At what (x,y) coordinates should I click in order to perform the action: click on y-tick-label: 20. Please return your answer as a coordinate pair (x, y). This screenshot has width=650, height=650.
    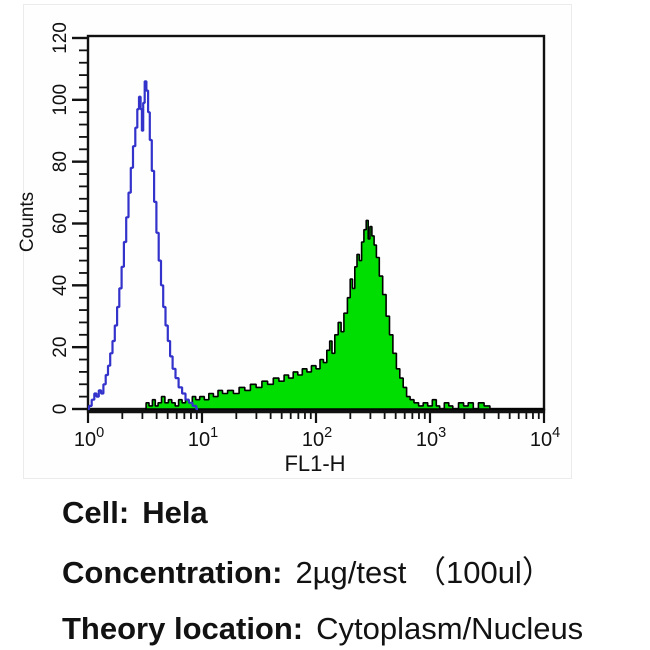
    Looking at the image, I should click on (60, 347).